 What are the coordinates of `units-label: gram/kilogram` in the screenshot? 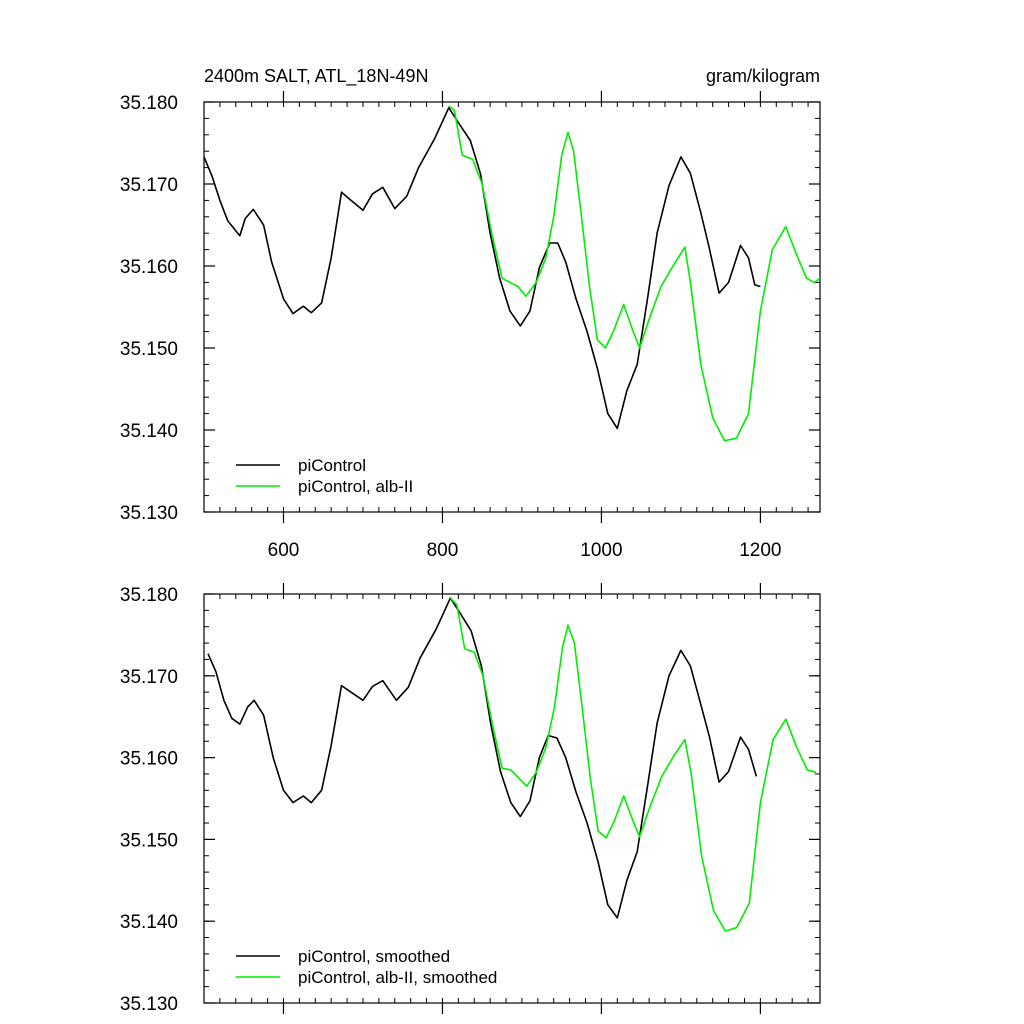 It's located at (763, 76).